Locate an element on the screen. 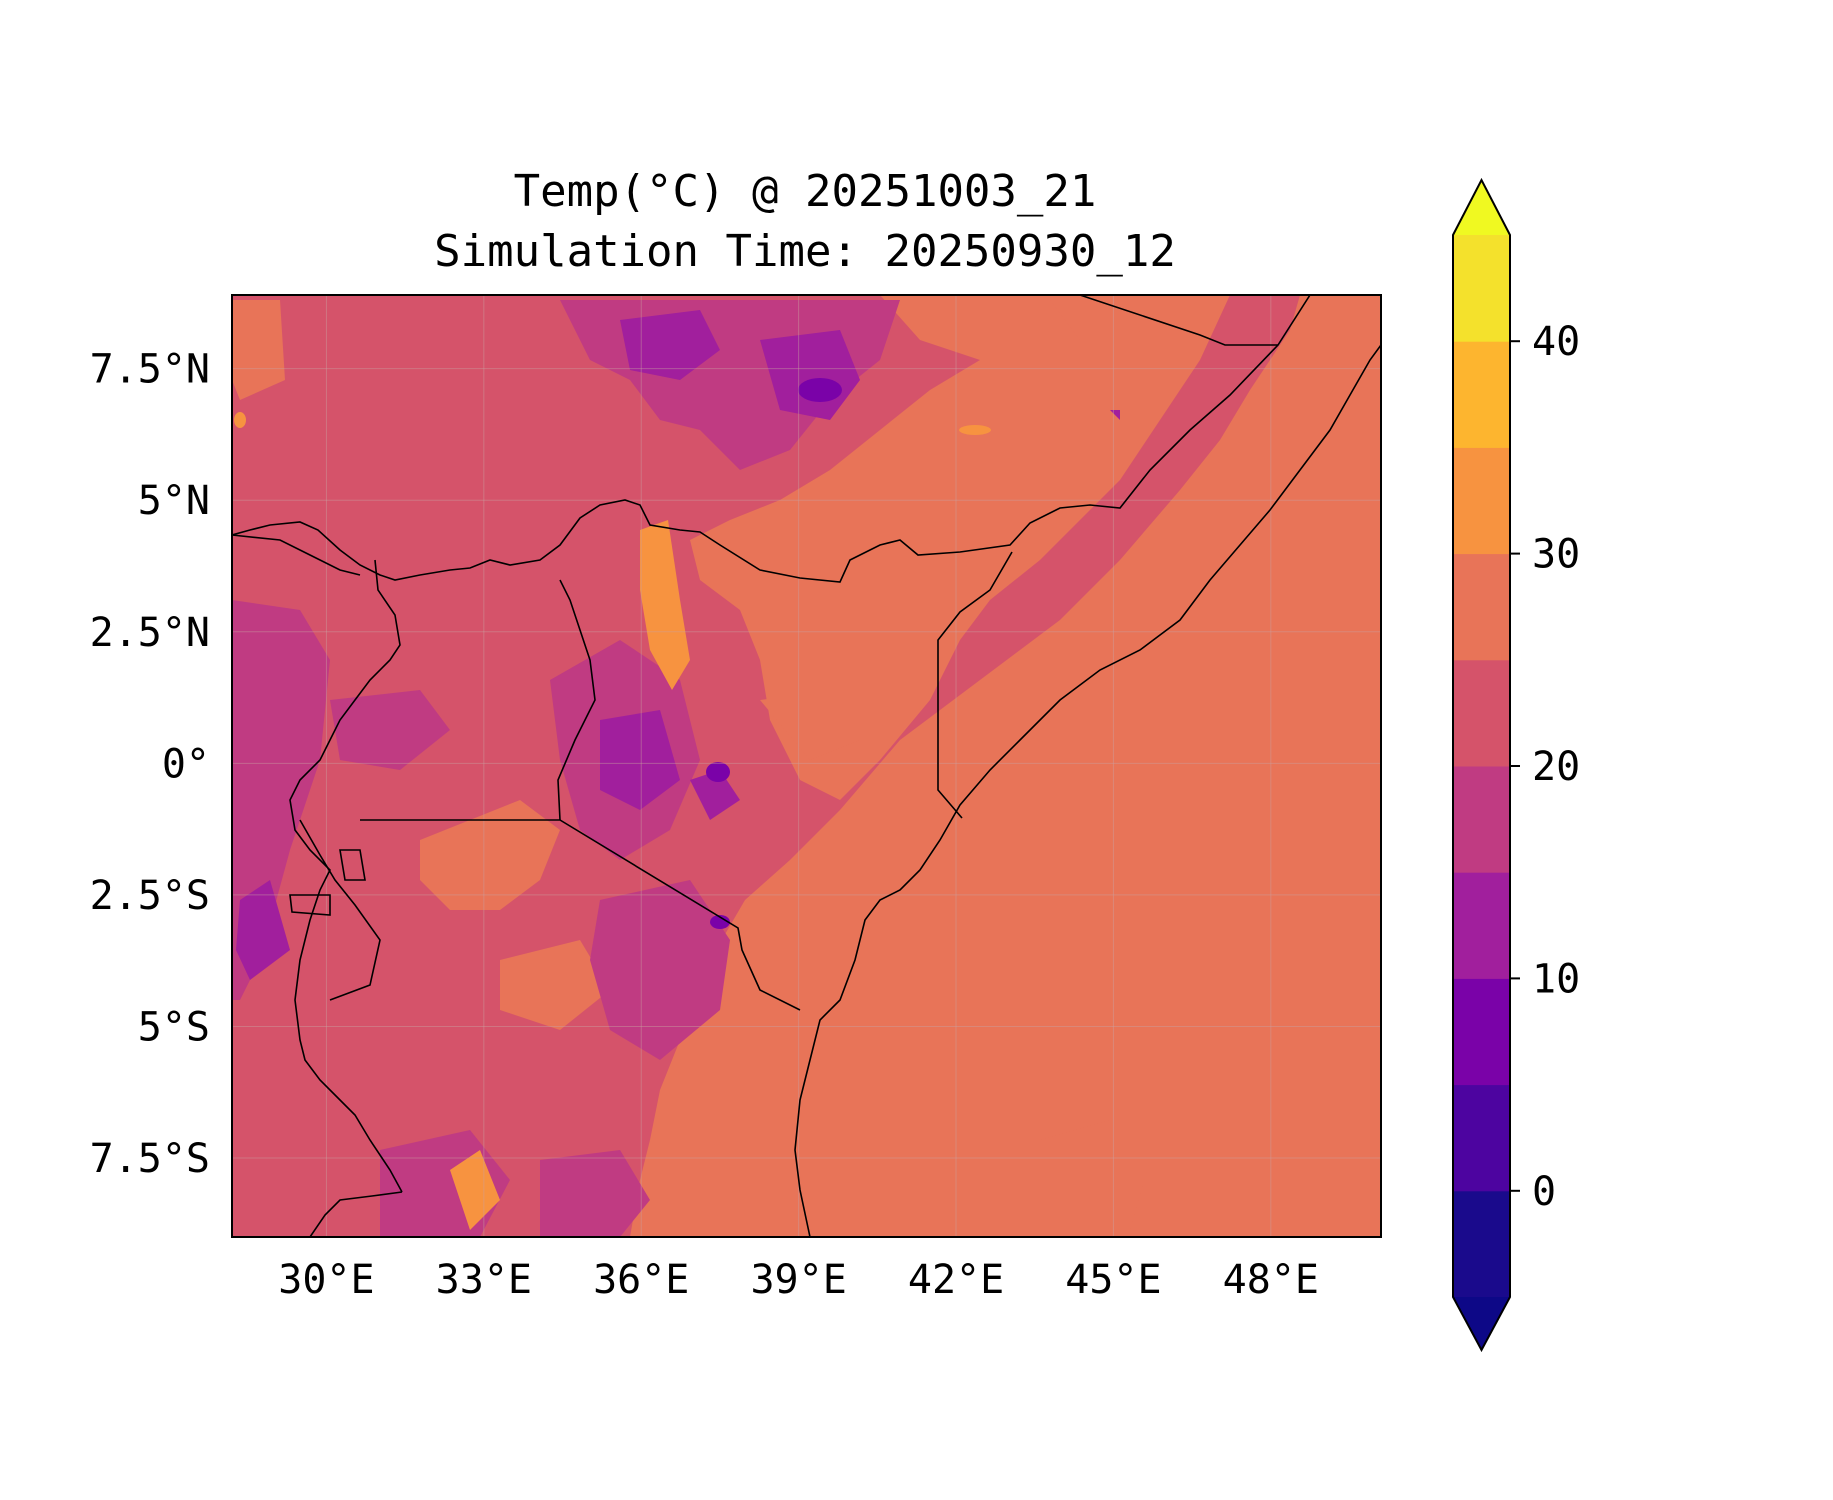 The image size is (1833, 1500). x-tick-label: 33°E is located at coordinates (484, 1280).